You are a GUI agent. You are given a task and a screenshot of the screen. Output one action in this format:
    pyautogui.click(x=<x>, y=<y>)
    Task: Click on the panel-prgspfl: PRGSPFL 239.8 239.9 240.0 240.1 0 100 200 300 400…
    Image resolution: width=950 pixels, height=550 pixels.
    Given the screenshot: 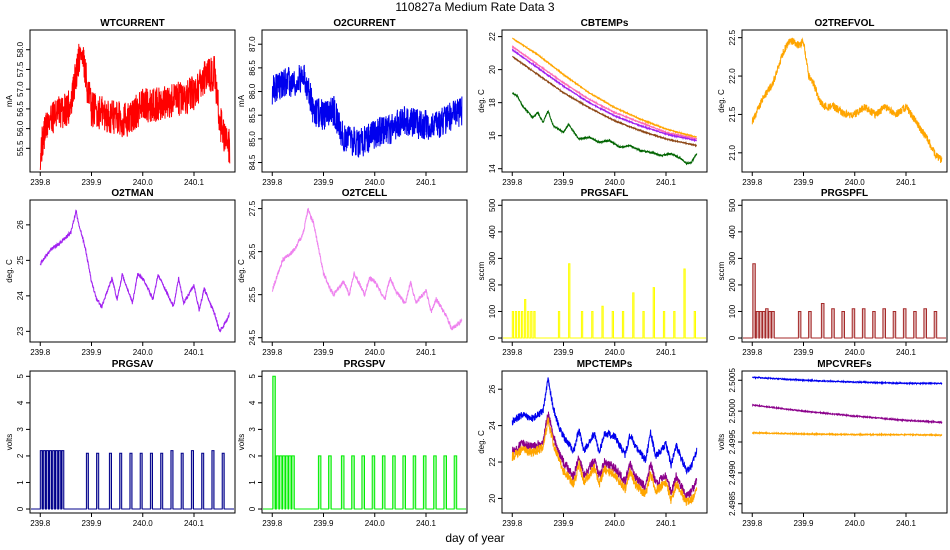 What is the action you would take?
    pyautogui.click(x=832, y=272)
    